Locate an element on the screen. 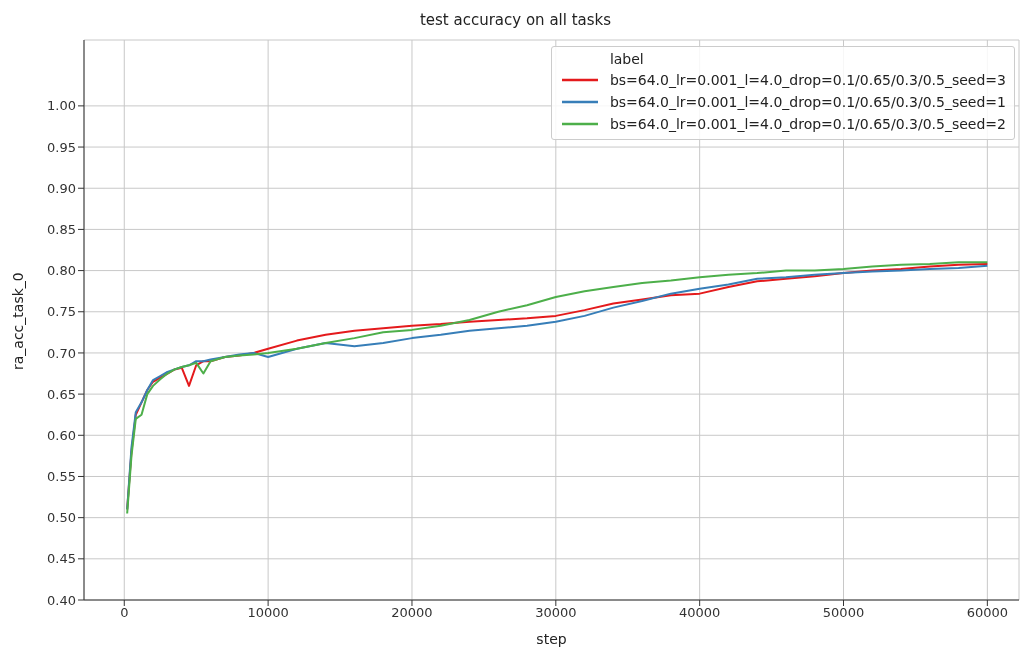  y-tick-label: 0.75 is located at coordinates (61, 312).